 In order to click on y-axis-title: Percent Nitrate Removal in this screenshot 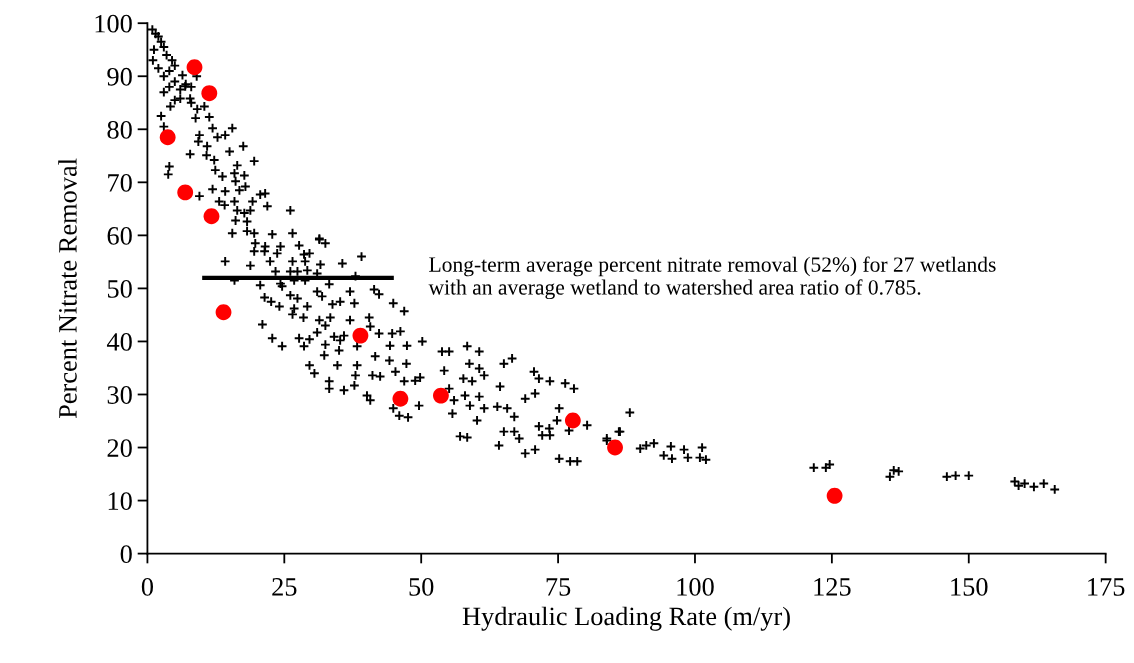, I will do `click(67, 288)`.